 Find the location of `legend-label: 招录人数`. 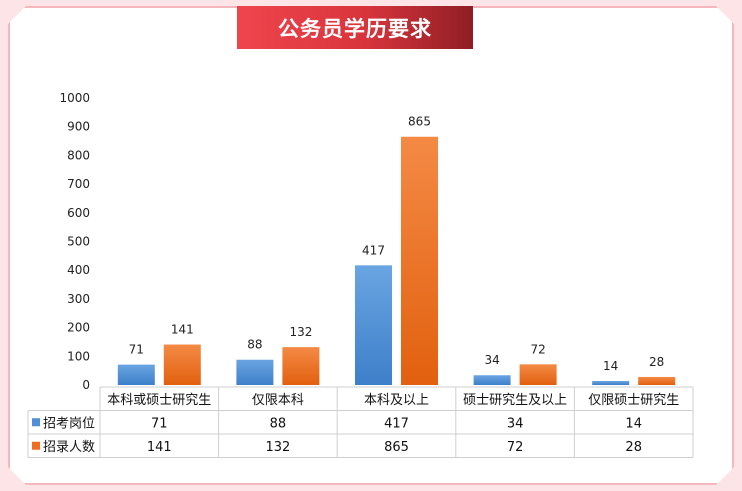

legend-label: 招录人数 is located at coordinates (69, 447).